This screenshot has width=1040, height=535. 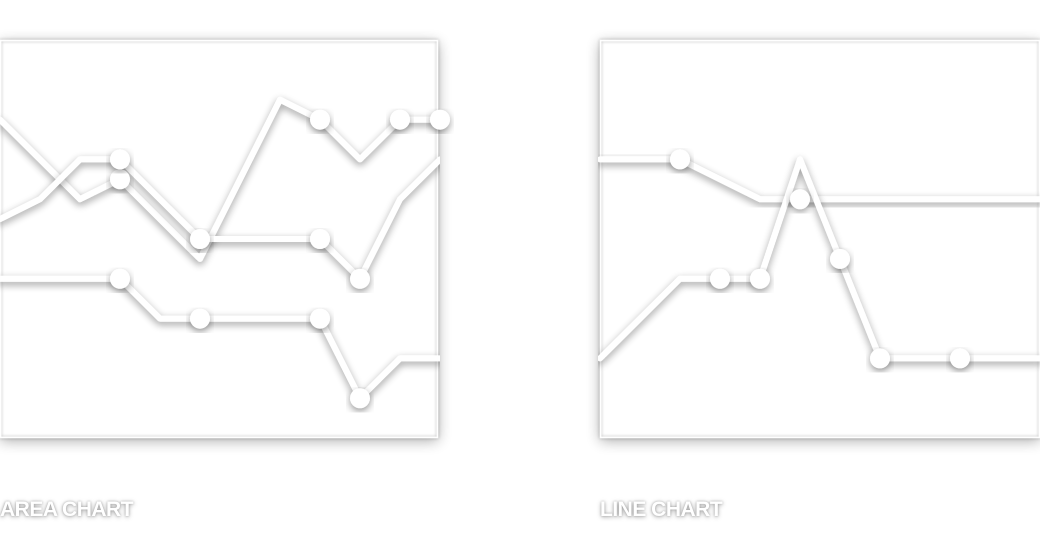 I want to click on line-chart-title: LINE CHART, so click(x=661, y=509).